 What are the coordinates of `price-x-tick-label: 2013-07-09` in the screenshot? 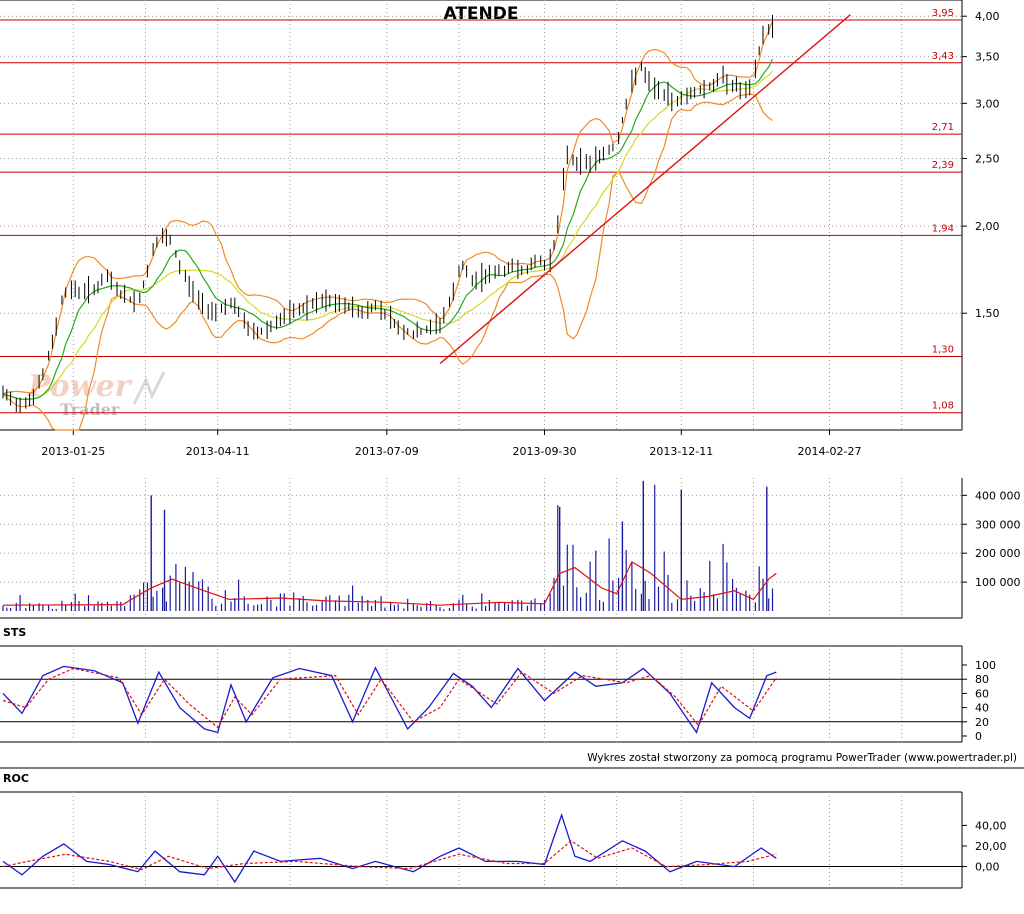 It's located at (387, 451).